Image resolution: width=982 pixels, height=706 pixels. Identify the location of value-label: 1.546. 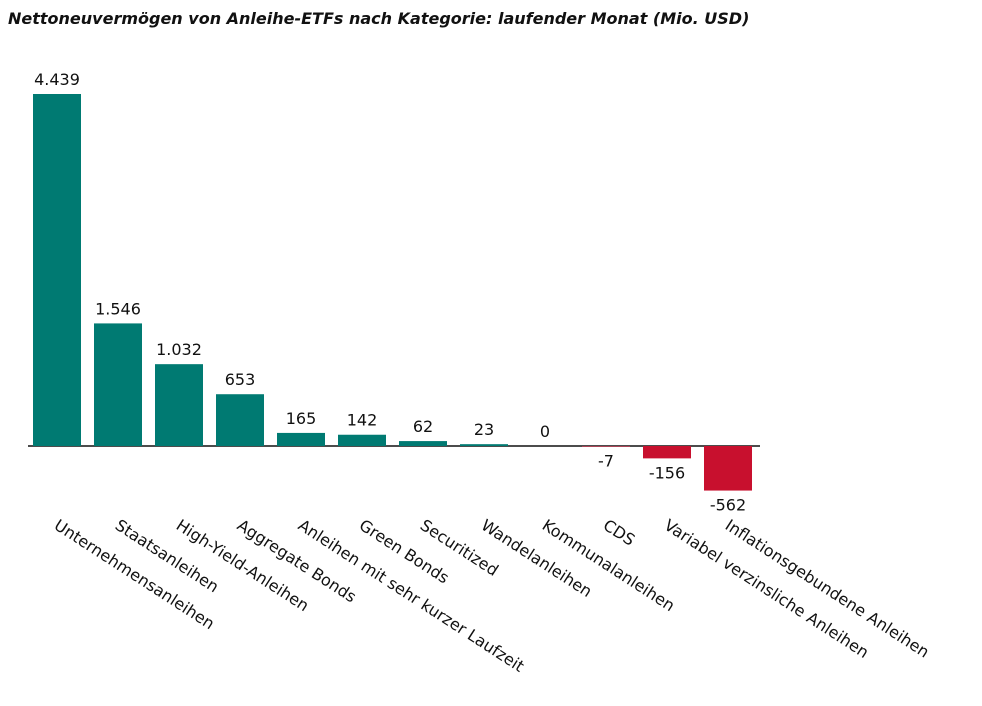
(118, 308).